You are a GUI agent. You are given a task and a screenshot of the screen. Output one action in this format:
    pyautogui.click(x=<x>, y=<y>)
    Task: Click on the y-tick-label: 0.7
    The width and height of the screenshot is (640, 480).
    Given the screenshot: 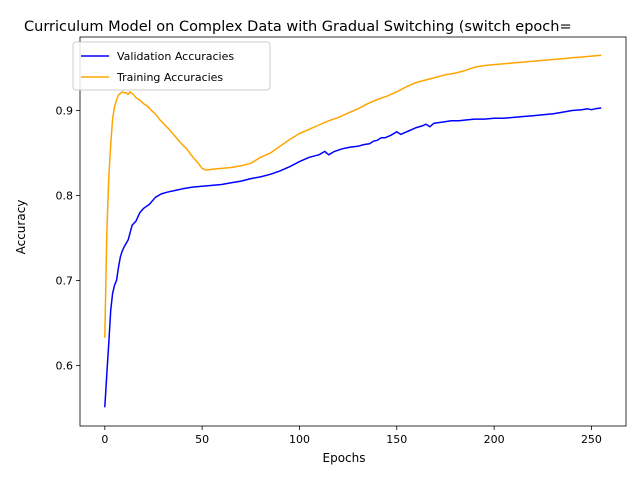 What is the action you would take?
    pyautogui.click(x=65, y=281)
    